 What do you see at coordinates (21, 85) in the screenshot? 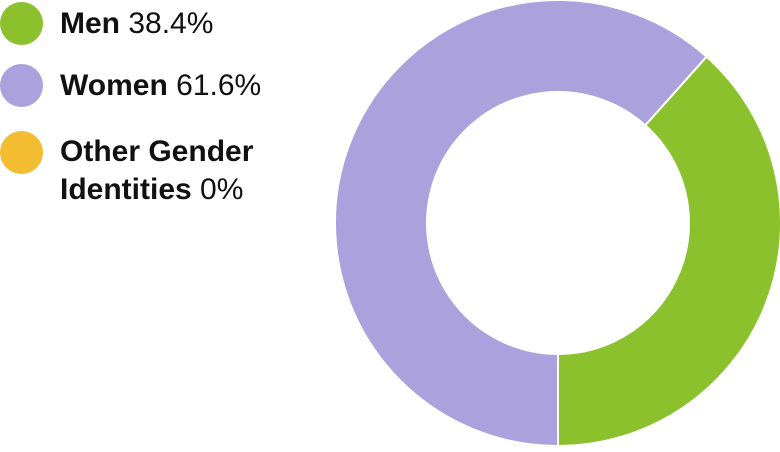
I see `legend-swatch-women` at bounding box center [21, 85].